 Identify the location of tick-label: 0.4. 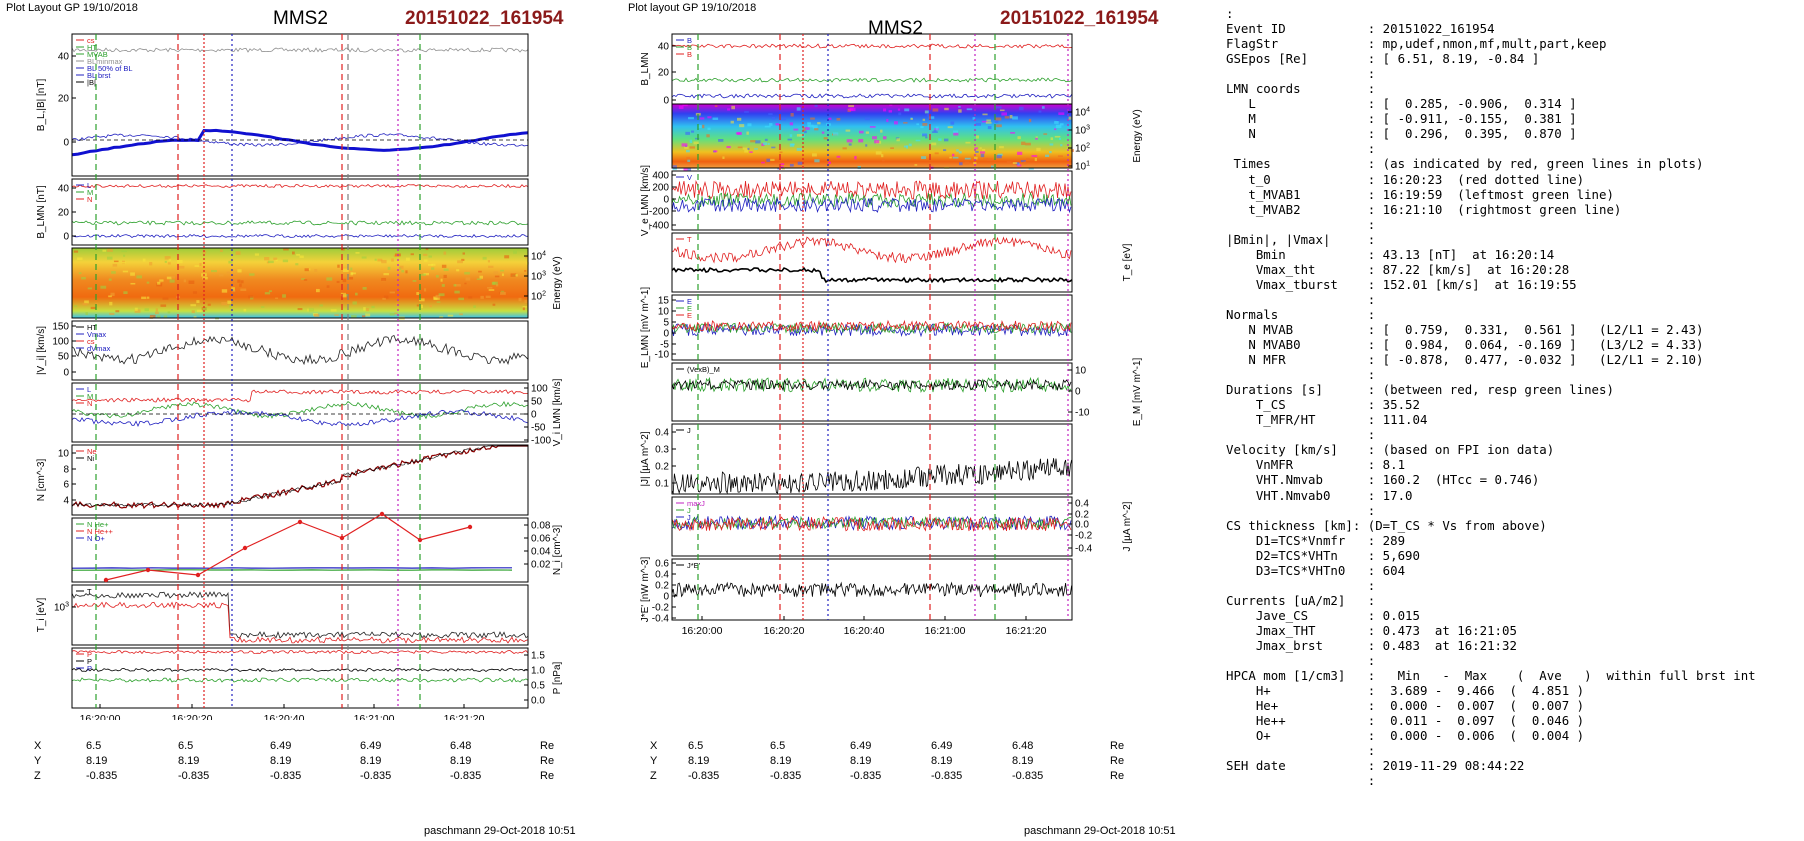
(662, 575).